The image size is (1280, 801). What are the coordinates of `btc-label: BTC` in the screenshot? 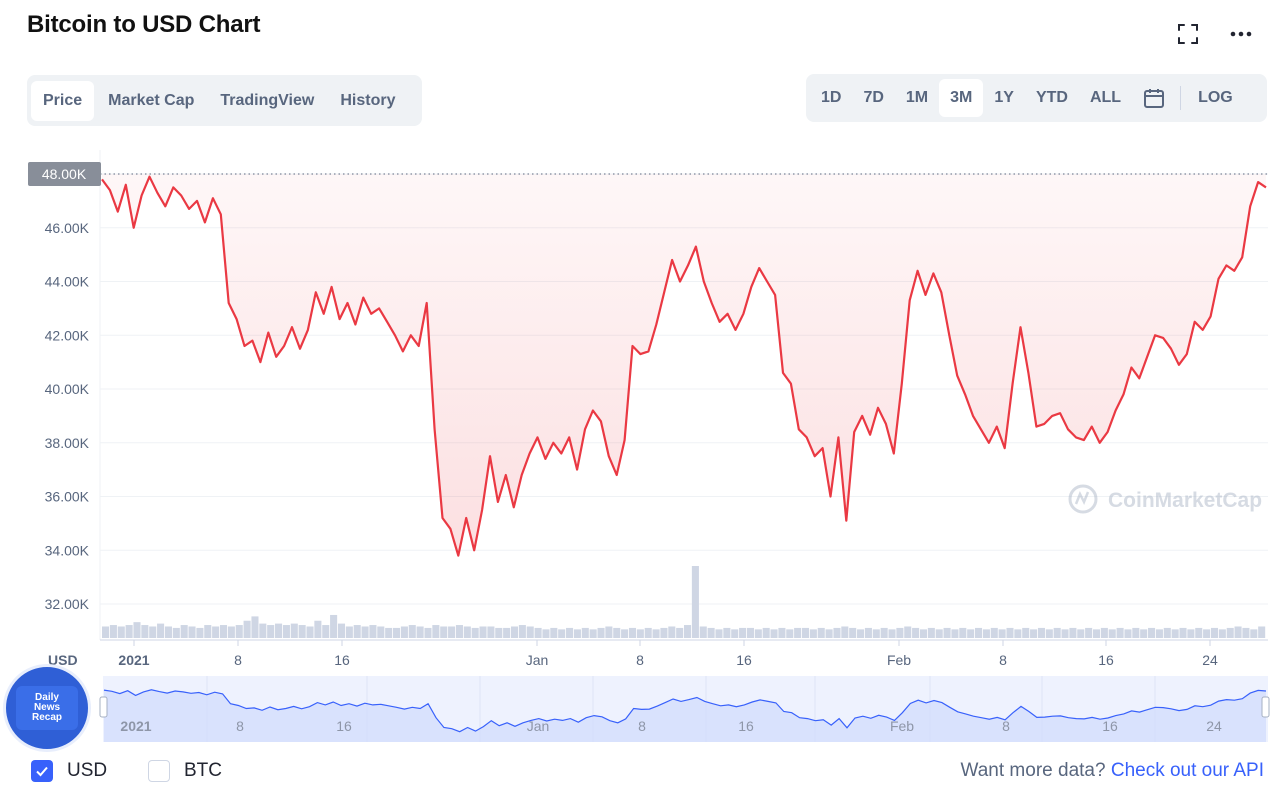 It's located at (203, 770).